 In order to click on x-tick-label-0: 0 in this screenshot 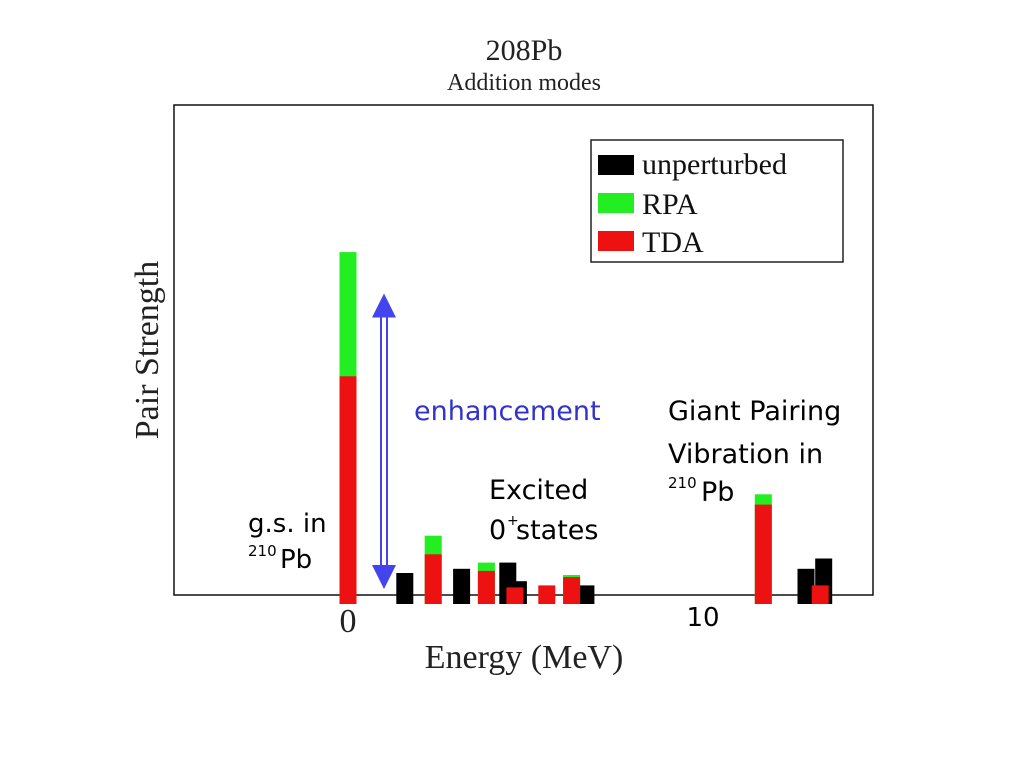, I will do `click(348, 621)`.